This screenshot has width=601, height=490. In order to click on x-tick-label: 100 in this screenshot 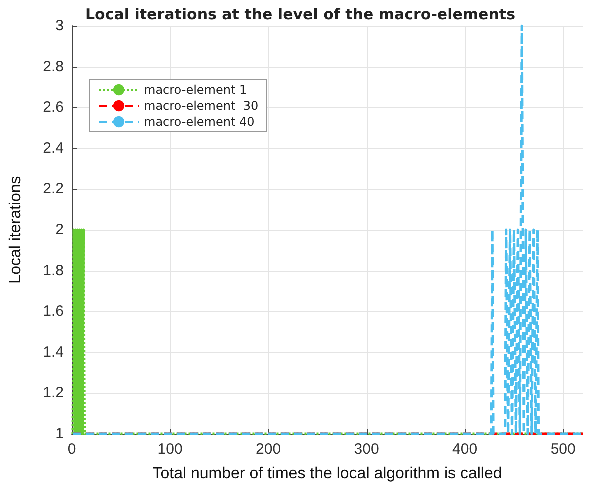, I will do `click(170, 449)`.